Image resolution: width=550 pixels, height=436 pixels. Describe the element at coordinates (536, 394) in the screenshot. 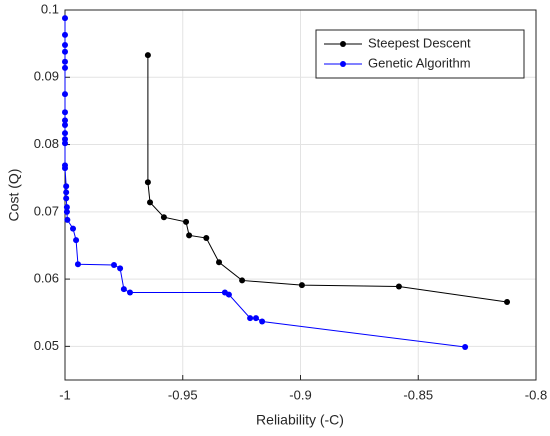

I see `x-tick-label: -0.8` at that location.